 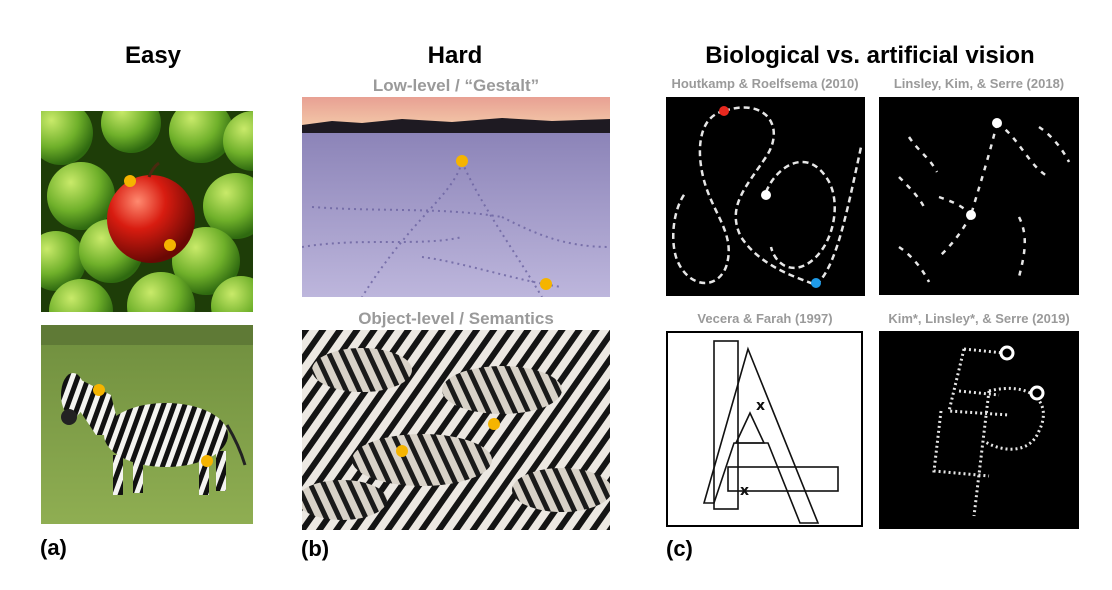 What do you see at coordinates (679, 548) in the screenshot?
I see `panel-label-c: (c)` at bounding box center [679, 548].